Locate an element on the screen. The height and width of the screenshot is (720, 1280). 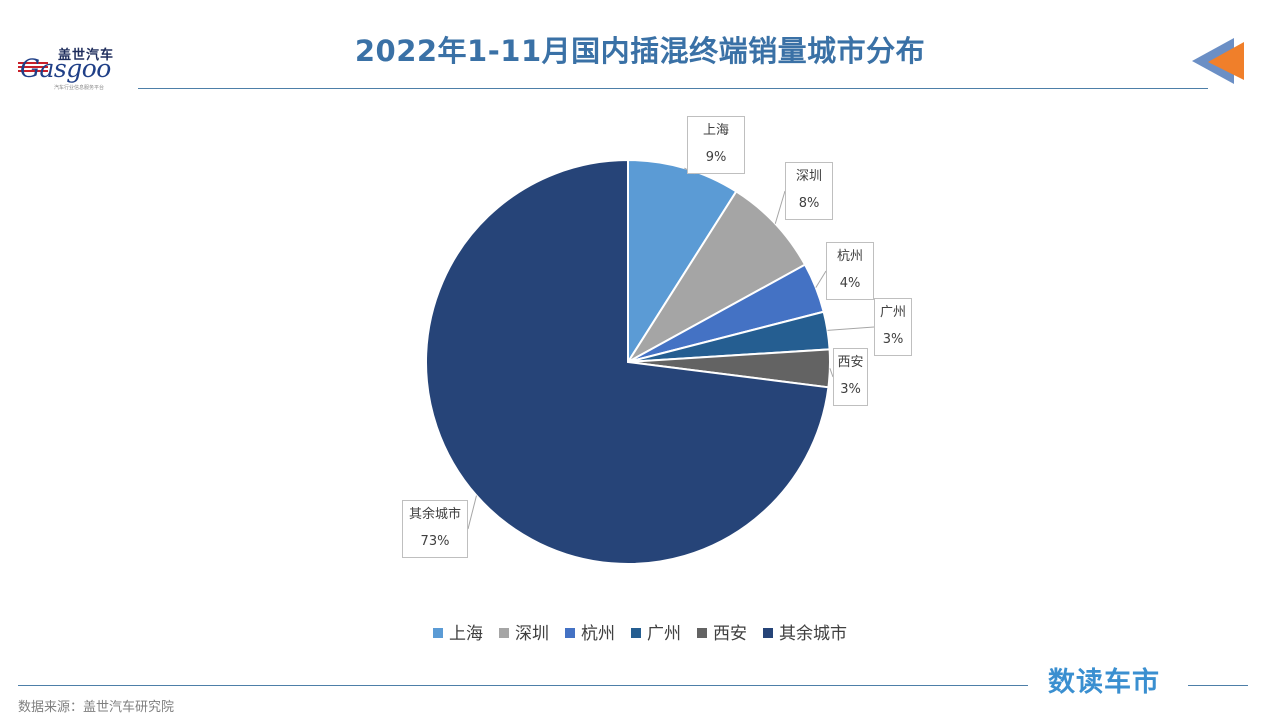
gasgoo-logo: 盖世汽车 Gasgoo 汽车行业信息服务平台 is located at coordinates (78, 67).